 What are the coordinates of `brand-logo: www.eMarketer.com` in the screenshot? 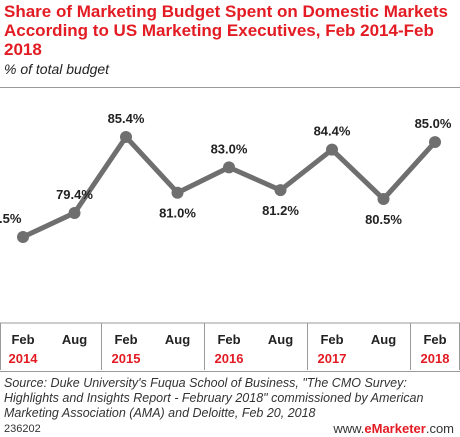 It's located at (393, 428).